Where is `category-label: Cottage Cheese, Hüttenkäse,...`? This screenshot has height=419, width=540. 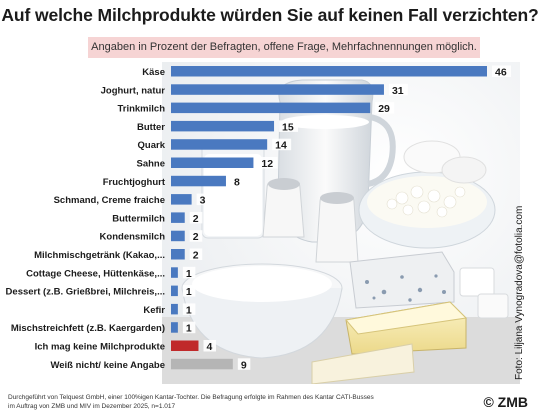
category-label: Cottage Cheese, Hüttenkäse,... is located at coordinates (95, 273).